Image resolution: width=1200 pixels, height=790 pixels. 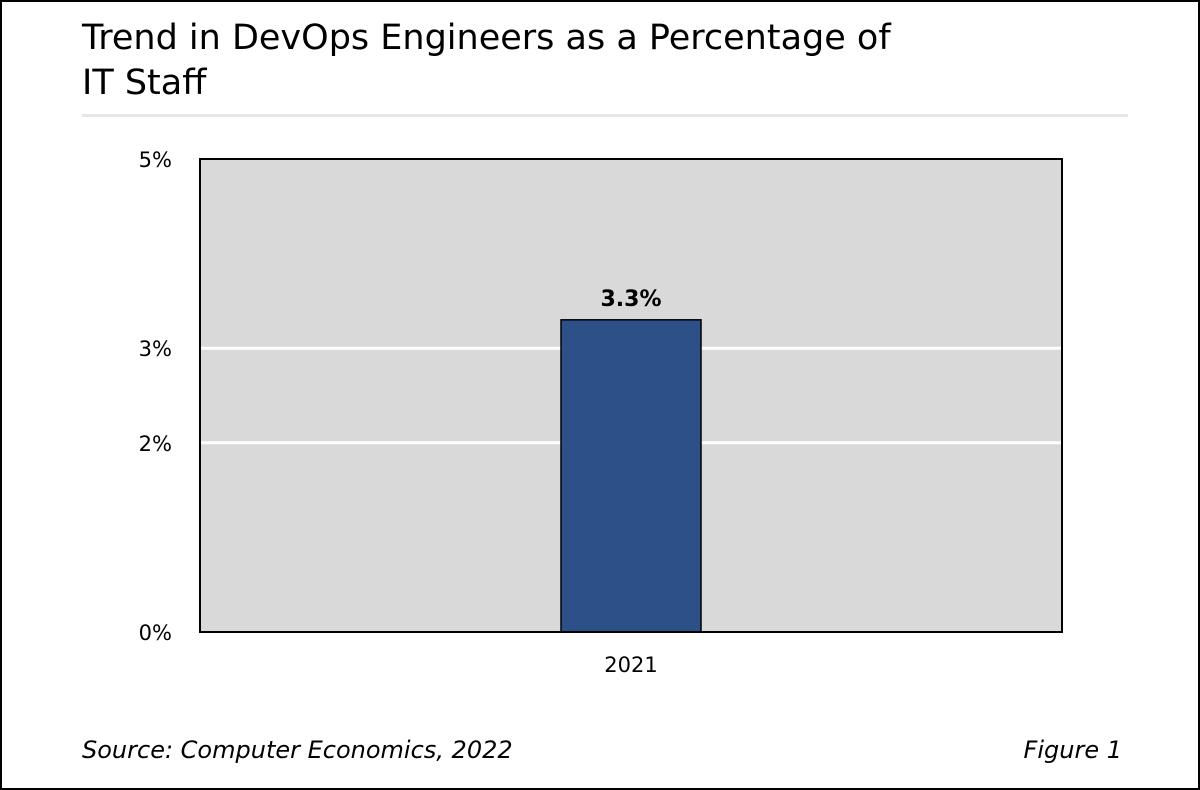 What do you see at coordinates (631, 476) in the screenshot?
I see `bar` at bounding box center [631, 476].